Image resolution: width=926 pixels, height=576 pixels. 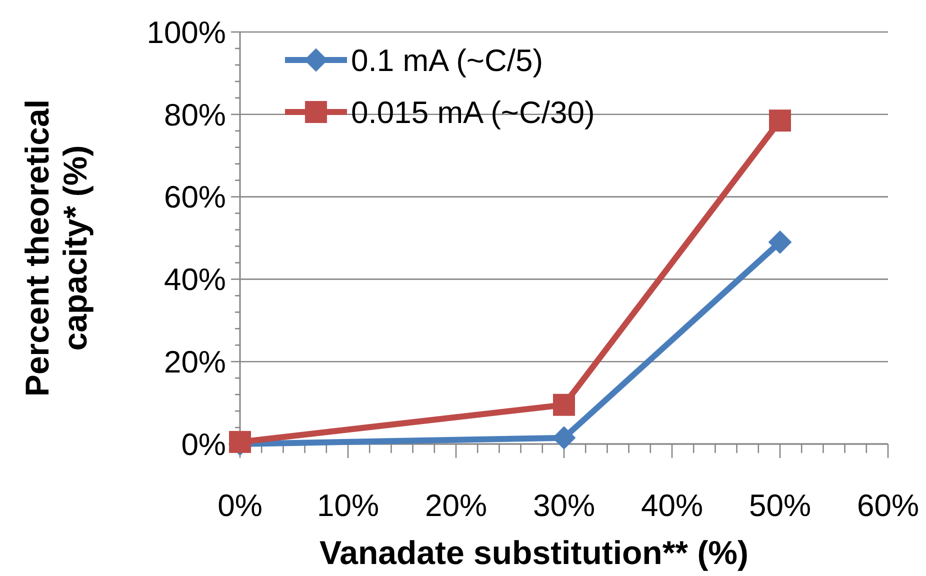 What do you see at coordinates (195, 362) in the screenshot?
I see `y-tick-label: 20%` at bounding box center [195, 362].